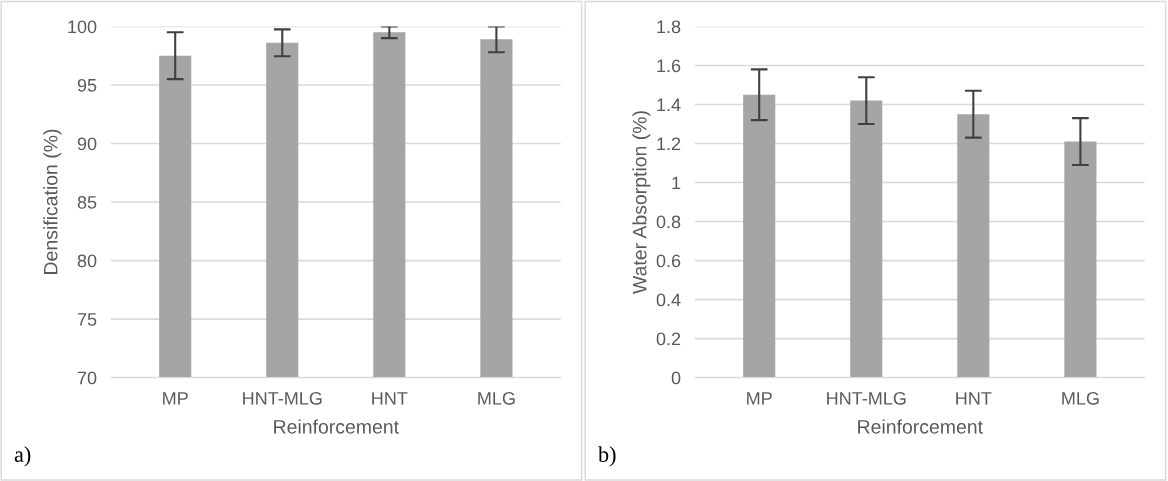 The height and width of the screenshot is (481, 1168). What do you see at coordinates (87, 261) in the screenshot?
I see `y-tick-label: 80` at bounding box center [87, 261].